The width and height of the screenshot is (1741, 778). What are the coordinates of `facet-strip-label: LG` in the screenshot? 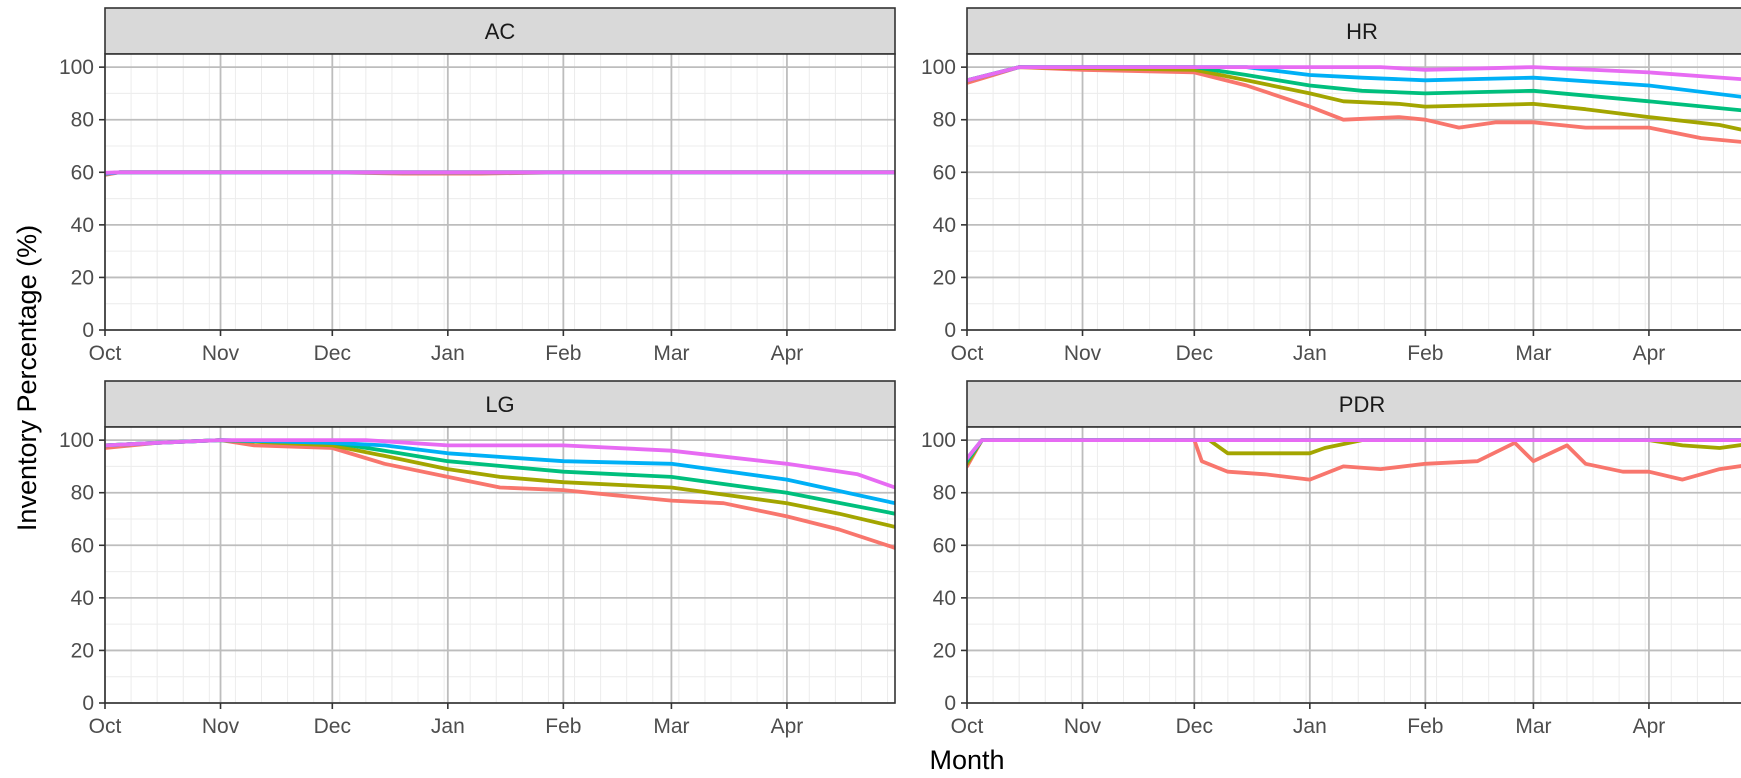 It's located at (499, 404).